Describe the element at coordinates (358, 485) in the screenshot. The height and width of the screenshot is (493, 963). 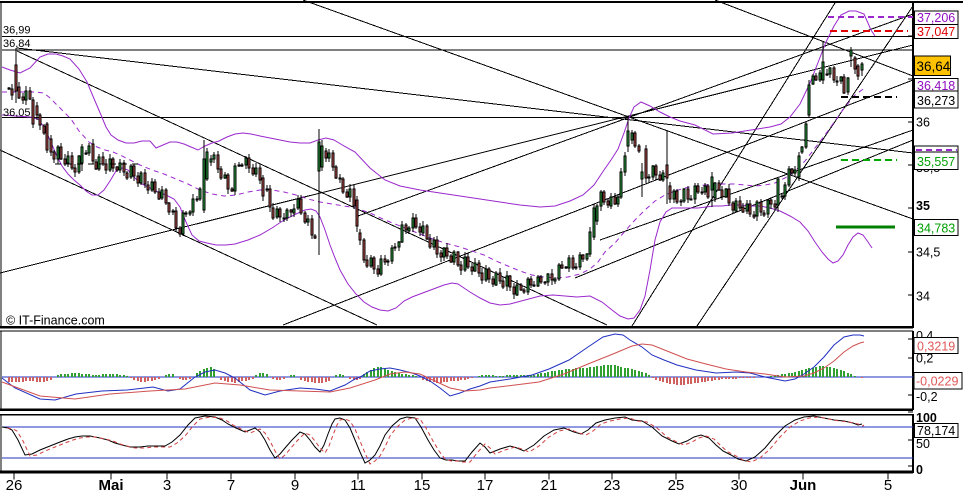
I see `svg-text: 11` at that location.